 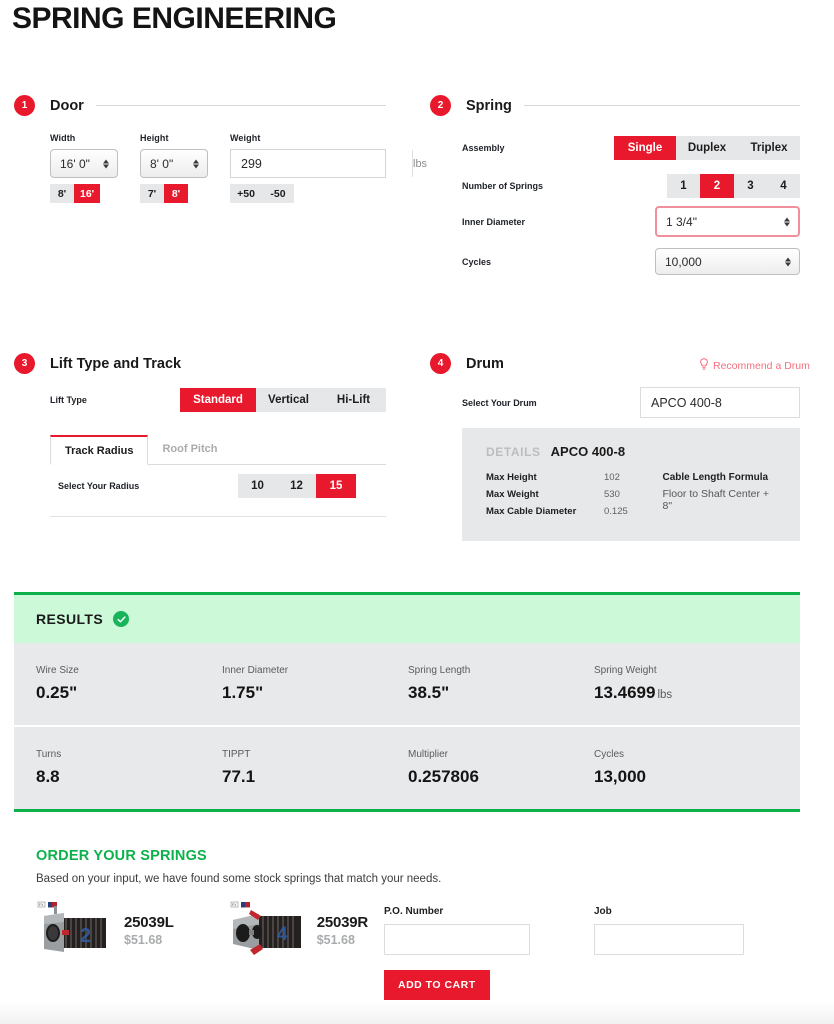 I want to click on results-header: RESULTS, so click(x=407, y=619).